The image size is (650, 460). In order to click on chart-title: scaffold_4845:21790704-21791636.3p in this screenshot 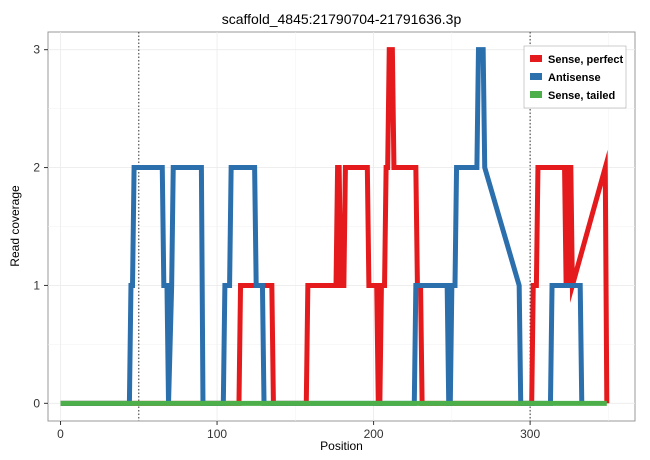, I will do `click(342, 19)`.